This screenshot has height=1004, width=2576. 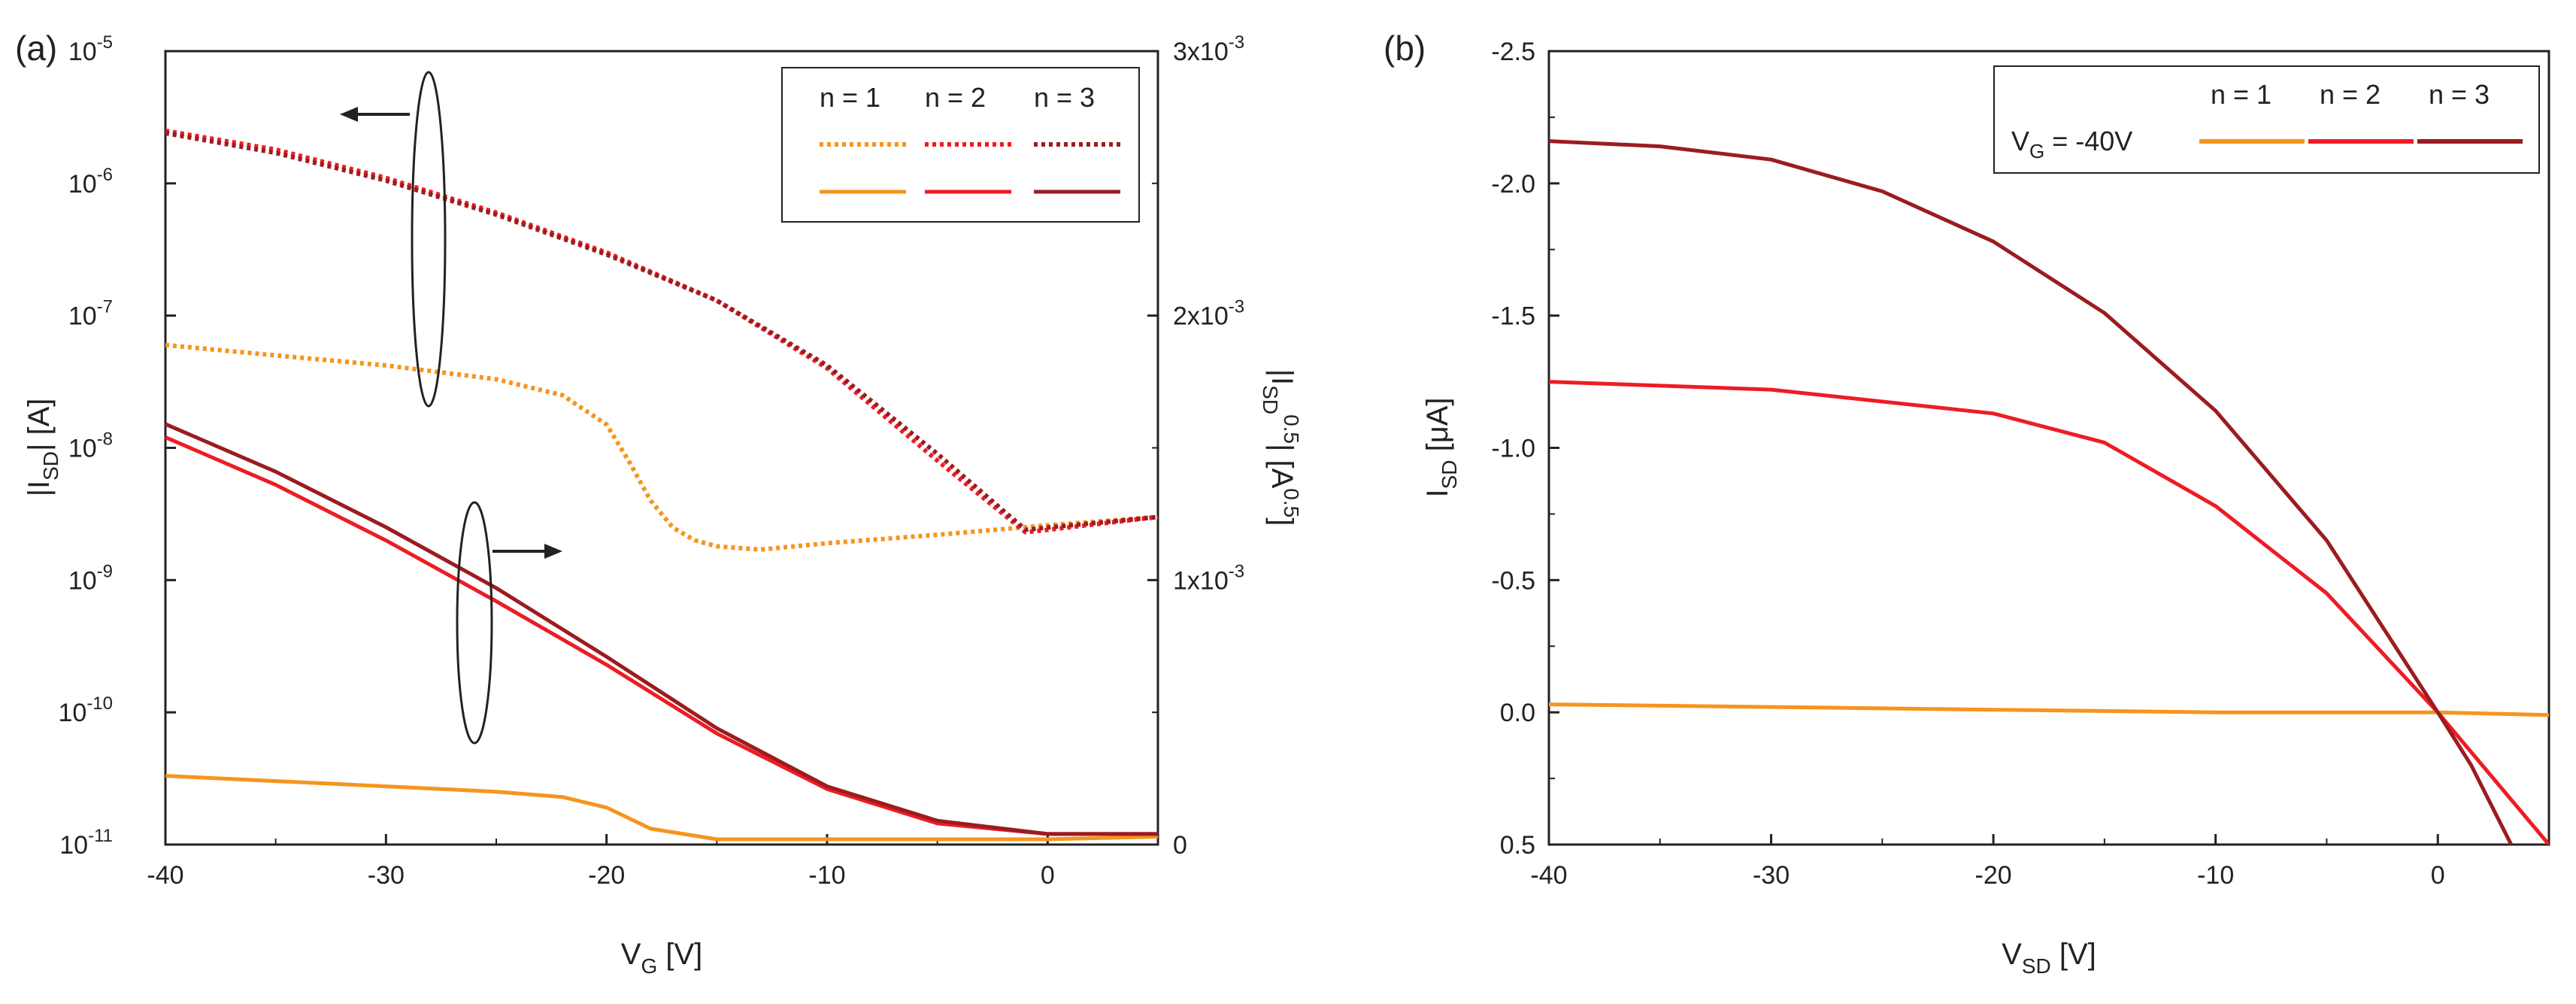 I want to click on sqrt-curve-n1, so click(x=662, y=808).